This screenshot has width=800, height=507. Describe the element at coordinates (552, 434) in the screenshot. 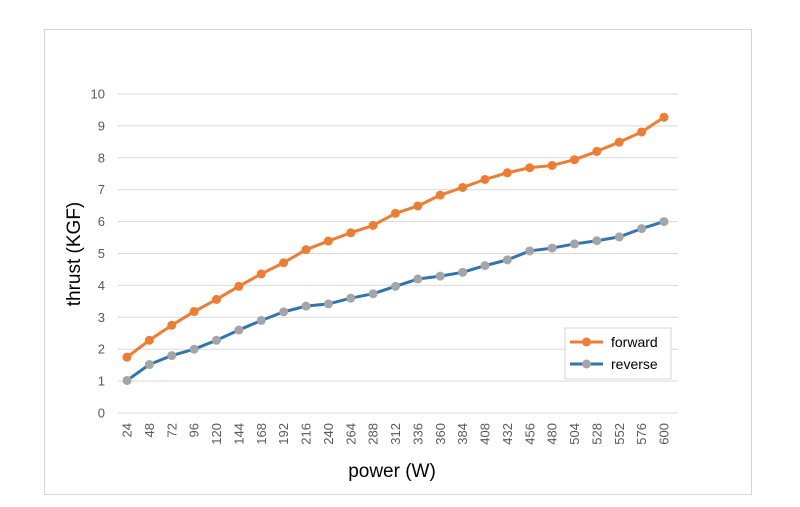

I see `x-tick-label: 480` at that location.